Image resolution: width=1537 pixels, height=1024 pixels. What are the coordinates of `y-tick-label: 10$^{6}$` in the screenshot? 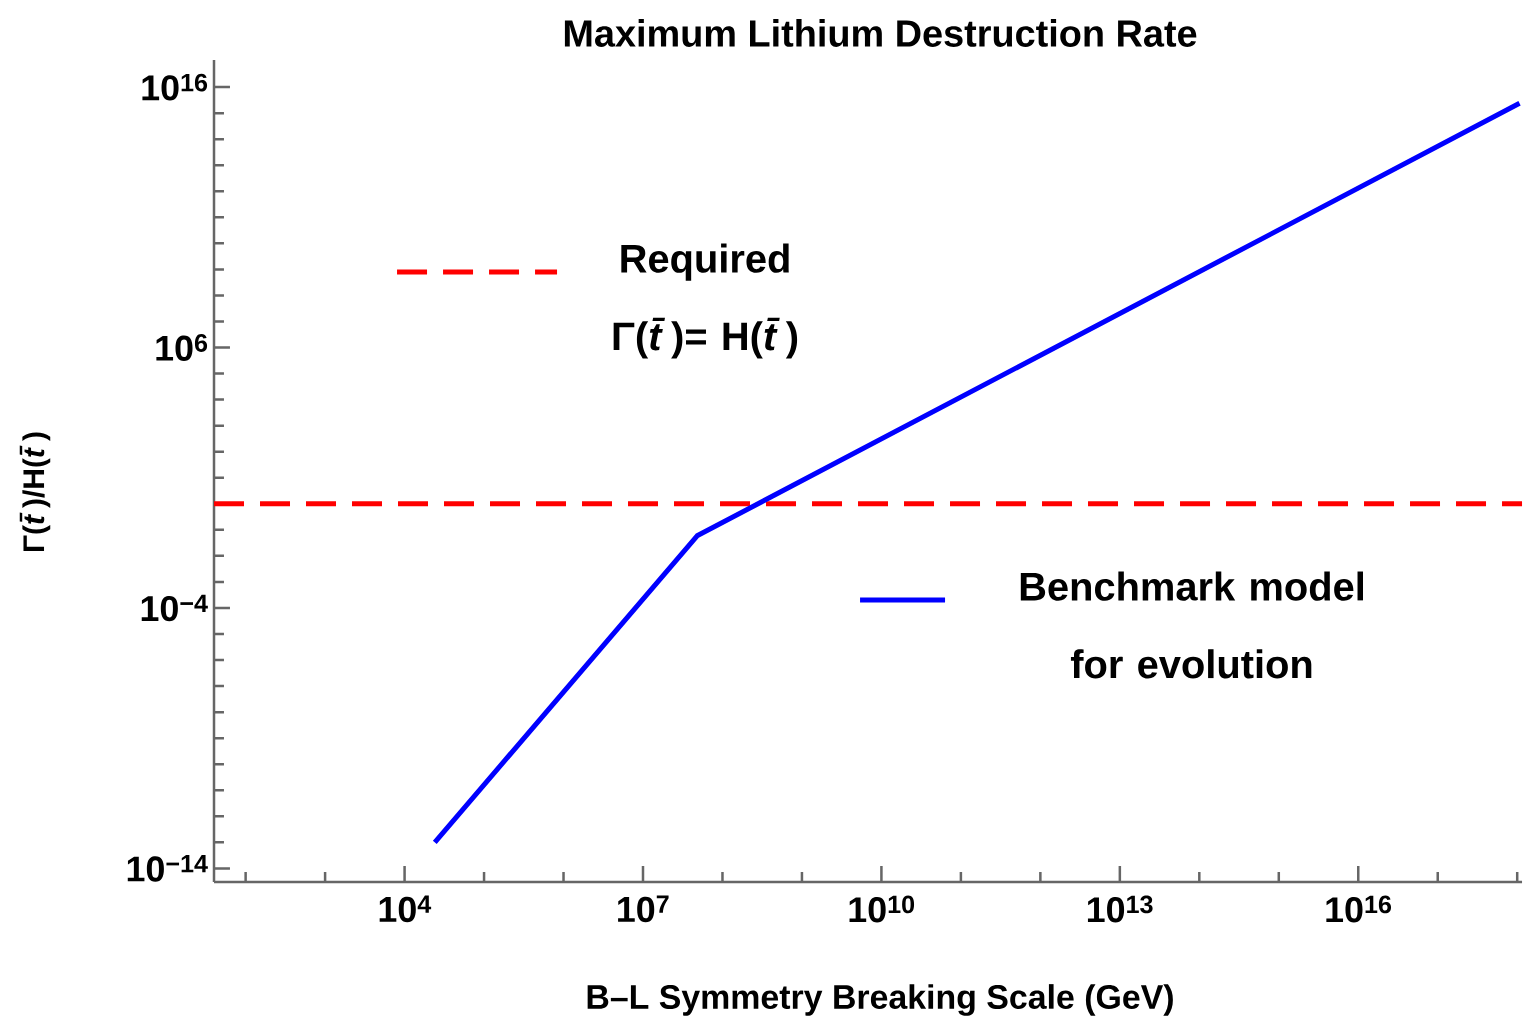 It's located at (182, 347).